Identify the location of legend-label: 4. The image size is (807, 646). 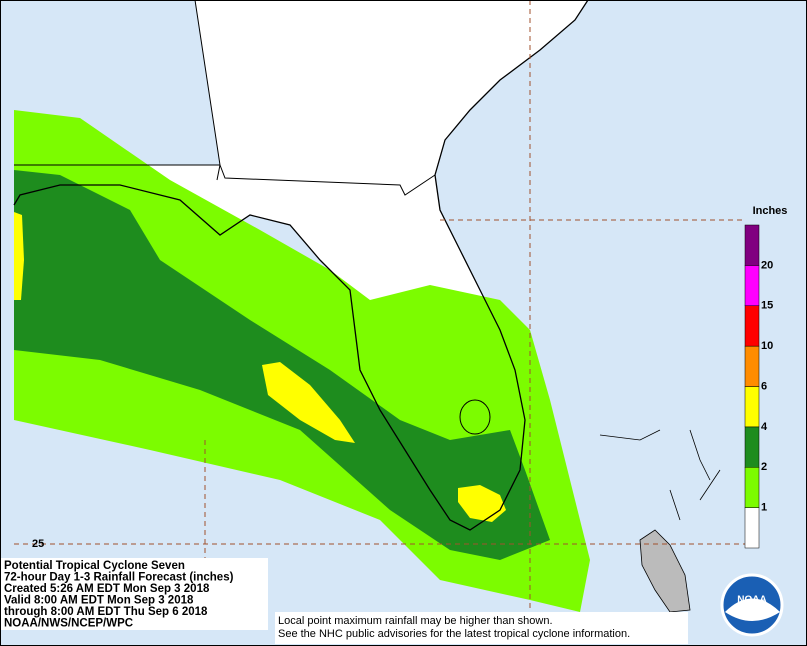
(764, 427).